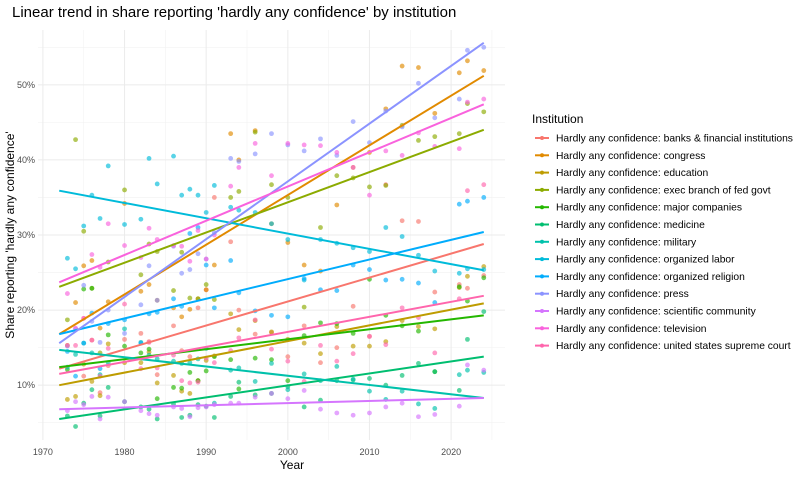  I want to click on y-tick-label: 50%, so click(26, 85).